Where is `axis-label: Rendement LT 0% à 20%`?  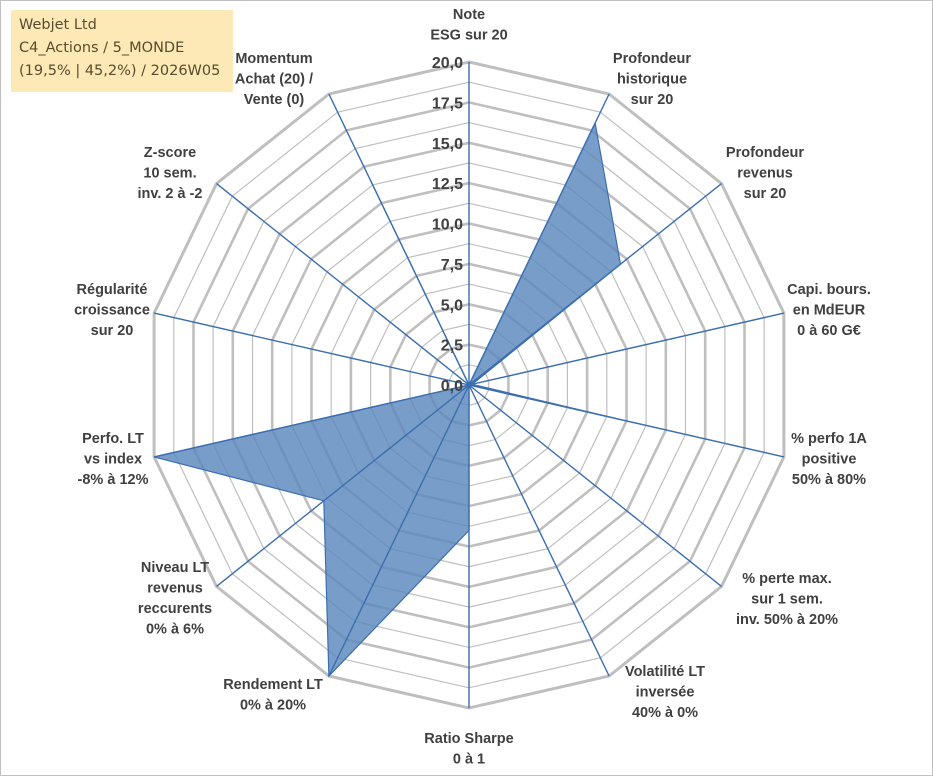
axis-label: Rendement LT 0% à 20% is located at coordinates (273, 695).